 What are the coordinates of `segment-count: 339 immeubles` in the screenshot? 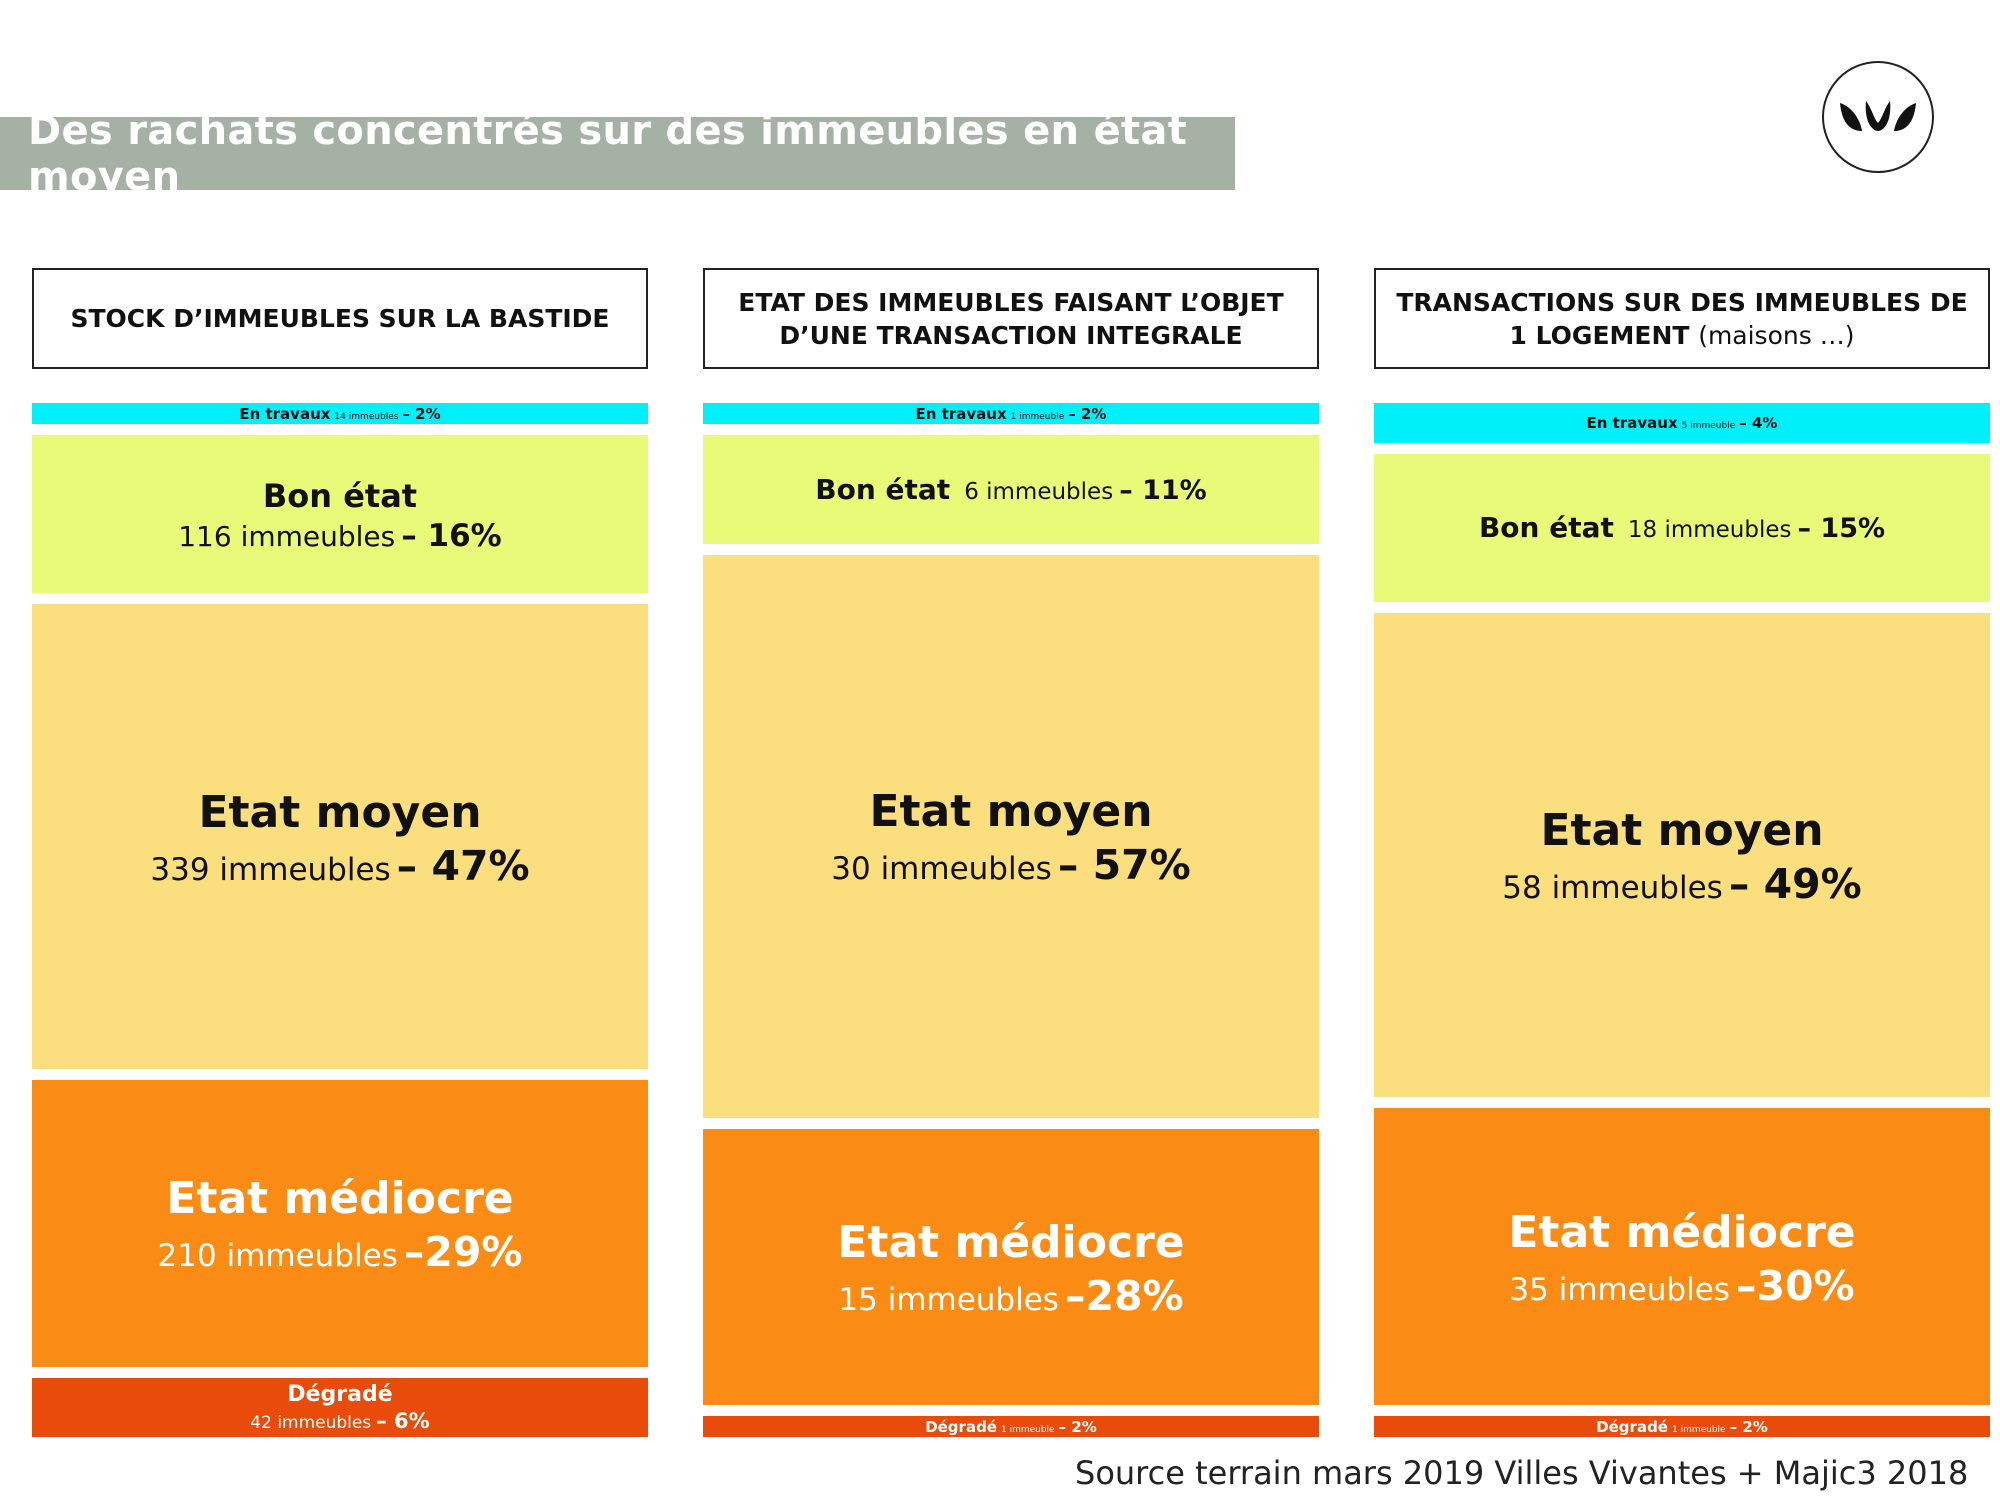 It's located at (270, 869).